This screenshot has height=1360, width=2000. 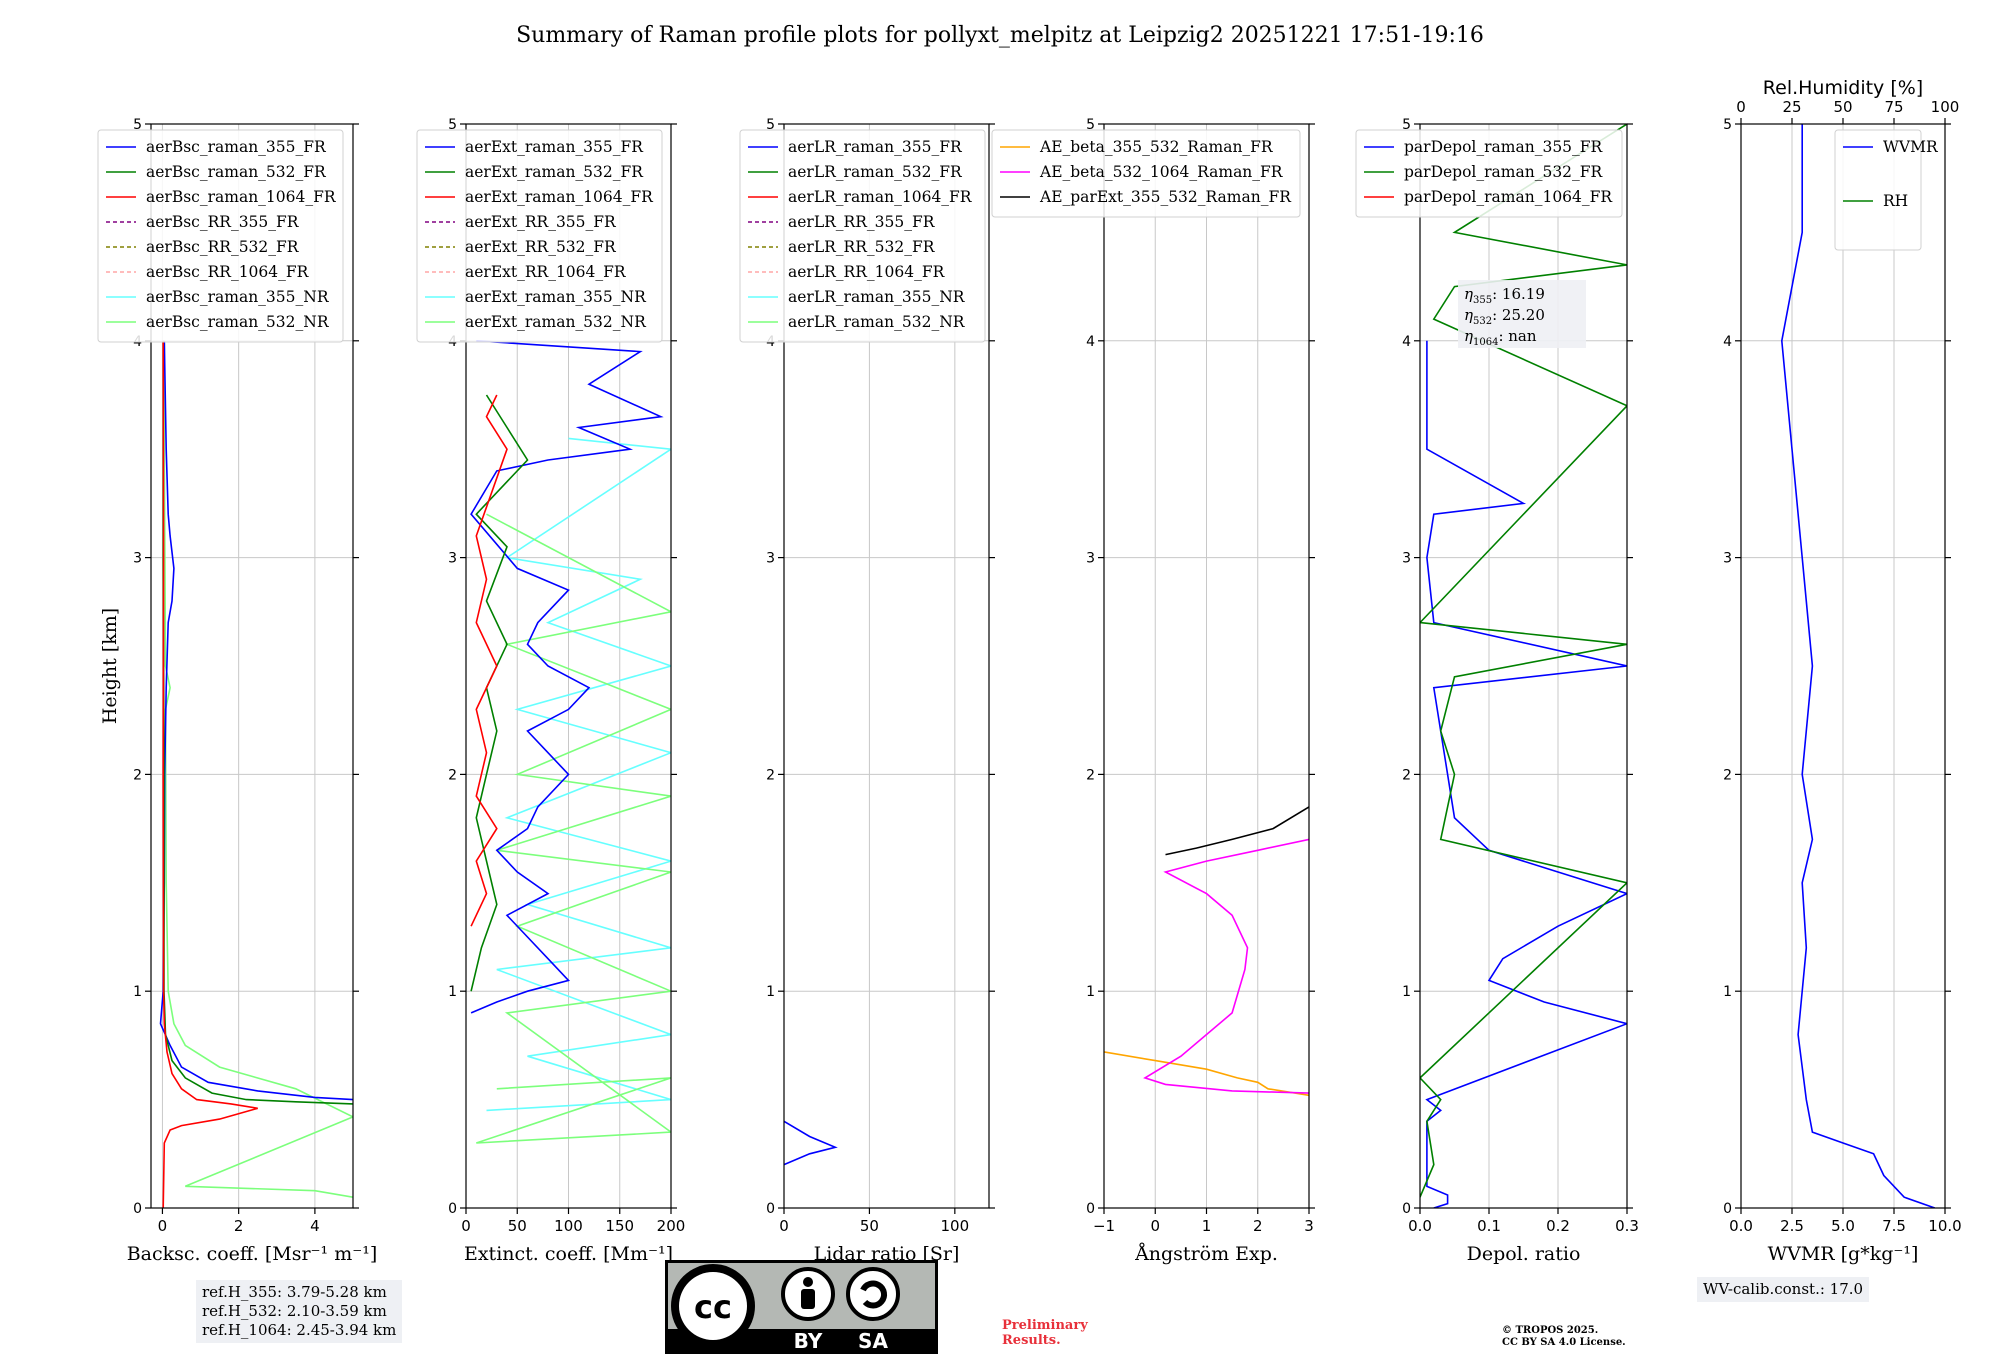 What do you see at coordinates (886, 666) in the screenshot?
I see `axes-frame` at bounding box center [886, 666].